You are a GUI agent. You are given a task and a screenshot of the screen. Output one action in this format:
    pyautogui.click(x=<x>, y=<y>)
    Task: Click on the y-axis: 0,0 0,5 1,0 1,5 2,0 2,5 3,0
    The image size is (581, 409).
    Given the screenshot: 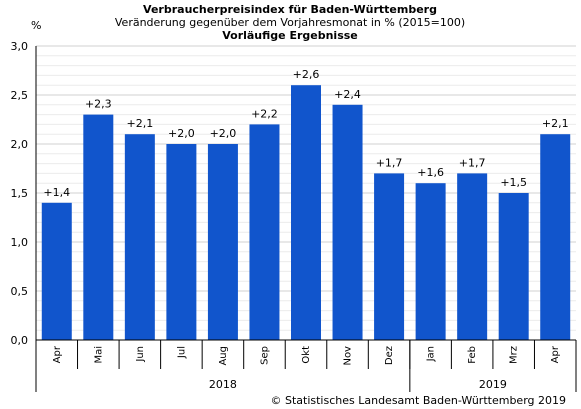 What is the action you would take?
    pyautogui.click(x=20, y=193)
    